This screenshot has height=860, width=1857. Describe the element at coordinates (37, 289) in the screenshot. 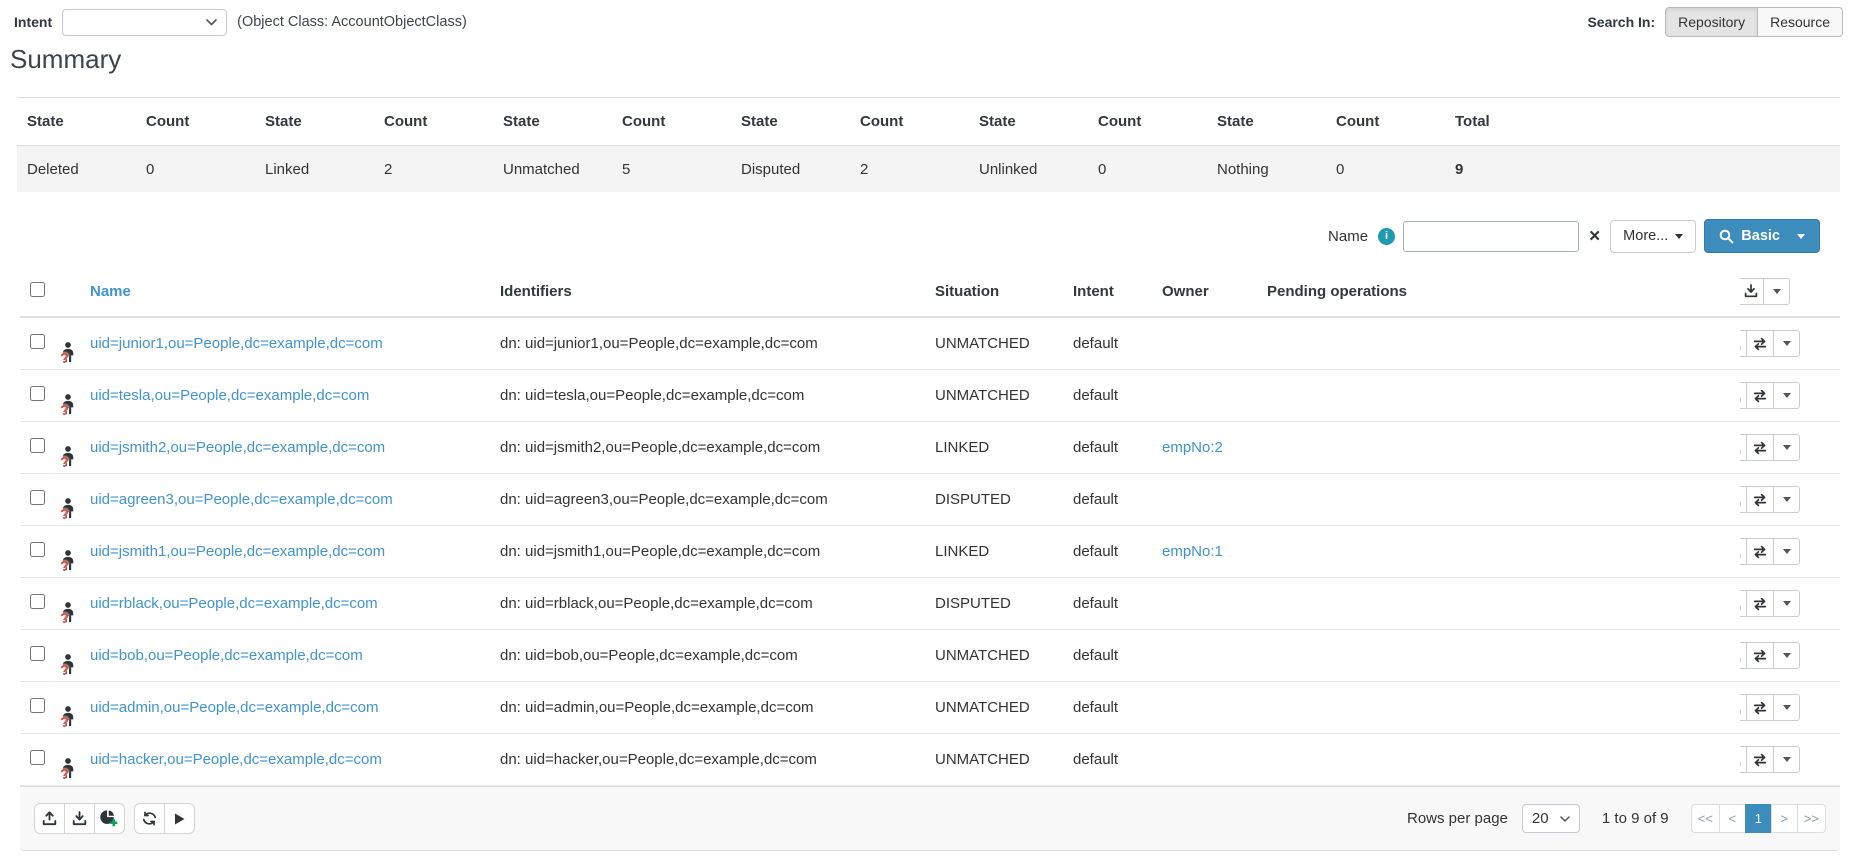

I see `select-all-checkbox` at that location.